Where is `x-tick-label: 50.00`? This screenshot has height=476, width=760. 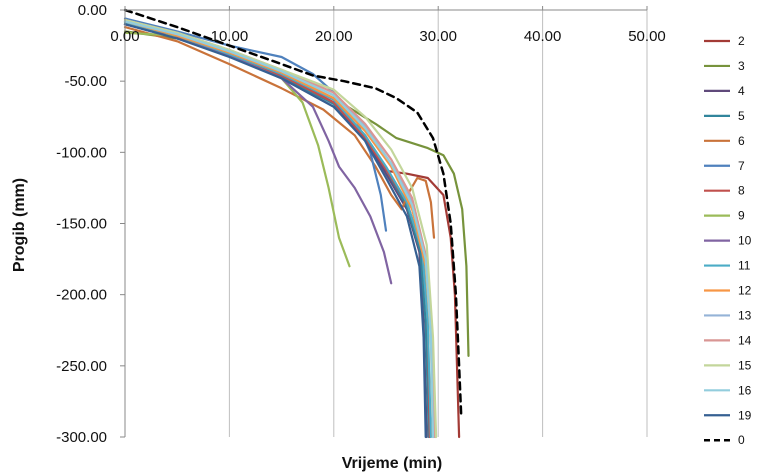
x-tick-label: 50.00 is located at coordinates (647, 36).